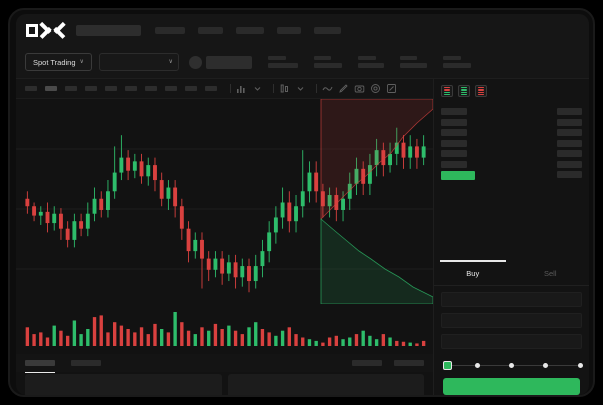 This screenshot has width=603, height=405. I want to click on pair-select-dropdown: ∨, so click(138, 62).